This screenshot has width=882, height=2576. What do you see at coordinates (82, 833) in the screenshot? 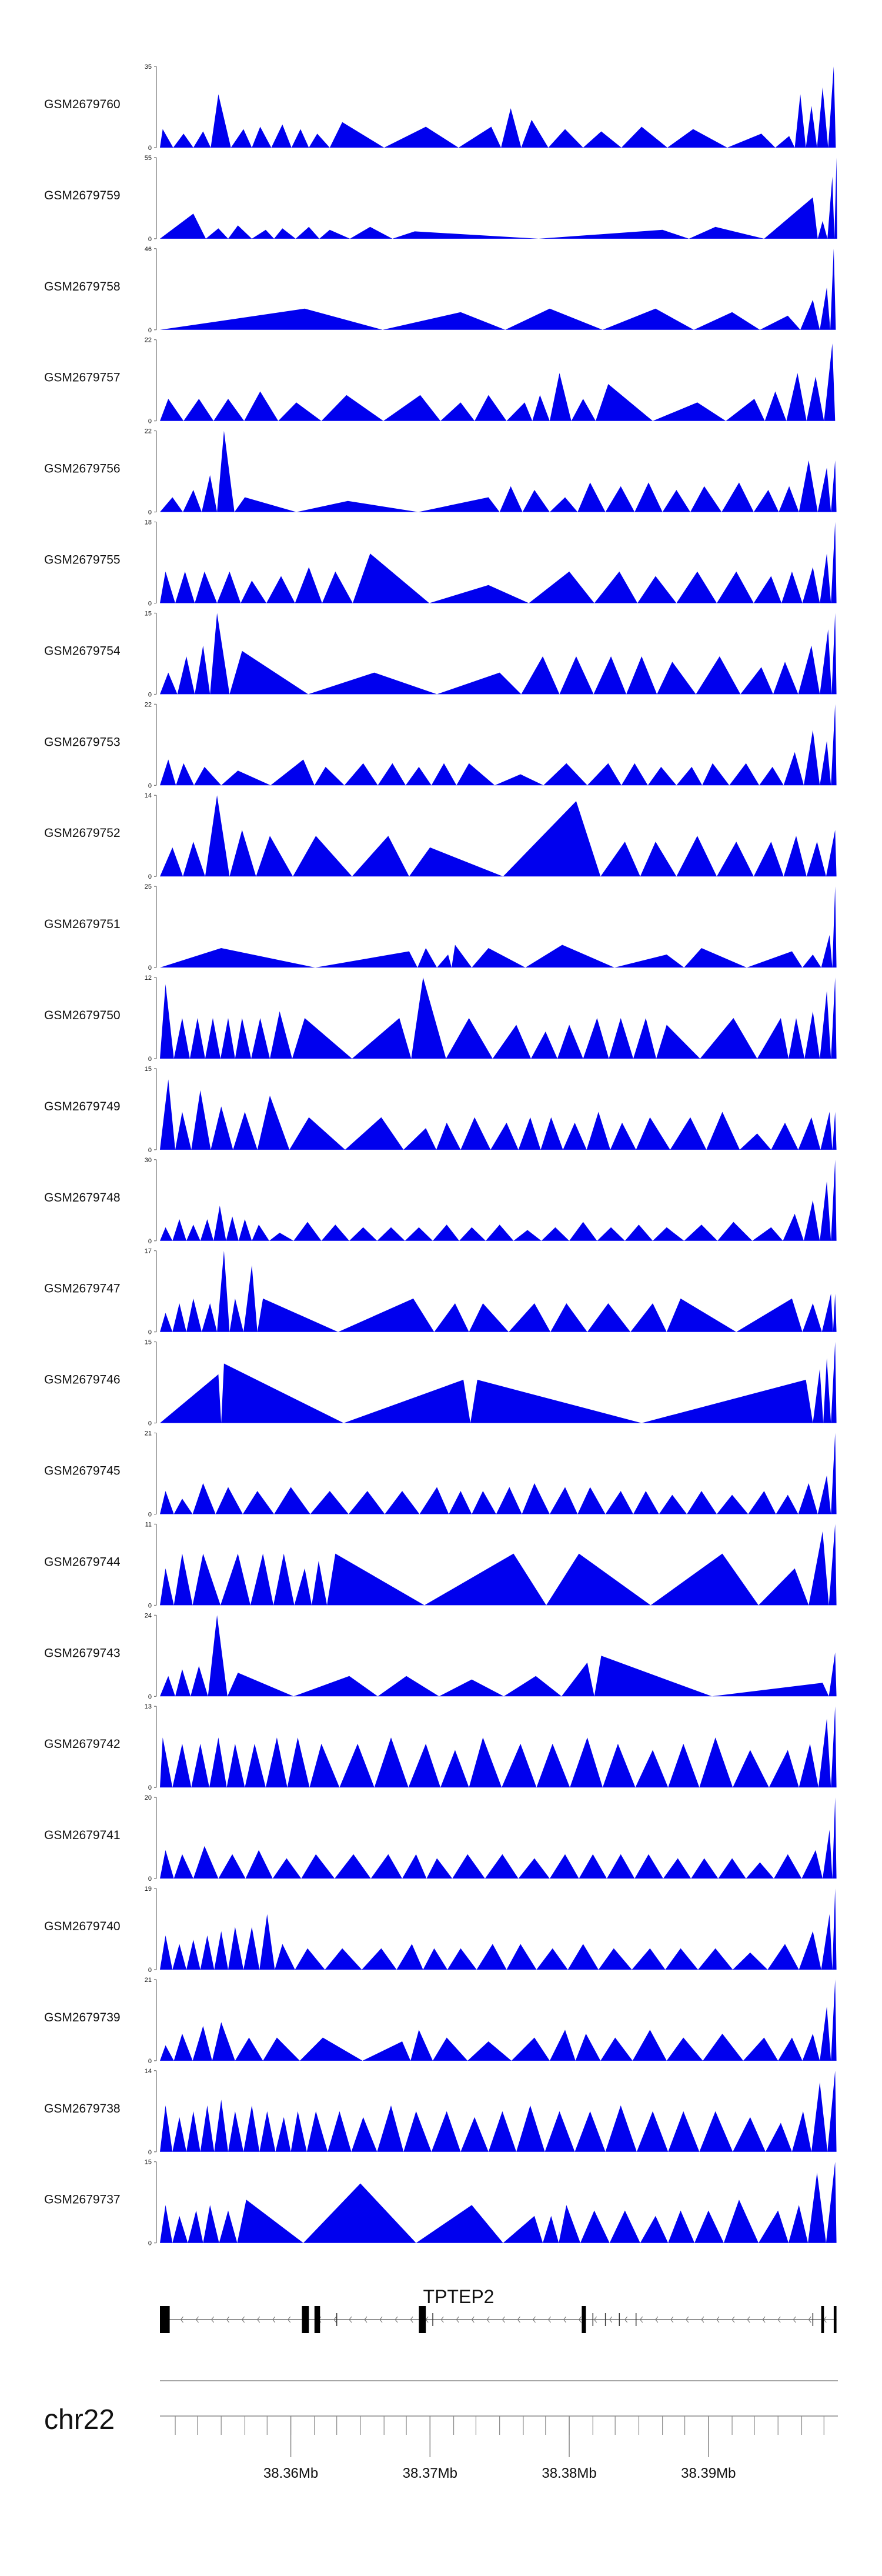
I see `track-label: GSM2679752` at bounding box center [82, 833].